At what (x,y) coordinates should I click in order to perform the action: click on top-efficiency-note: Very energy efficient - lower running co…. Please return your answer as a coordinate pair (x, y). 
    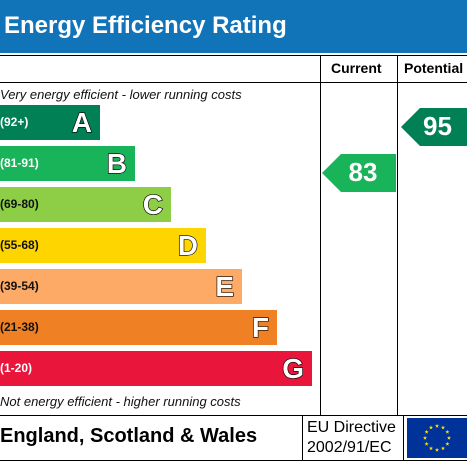
    Looking at the image, I should click on (121, 94).